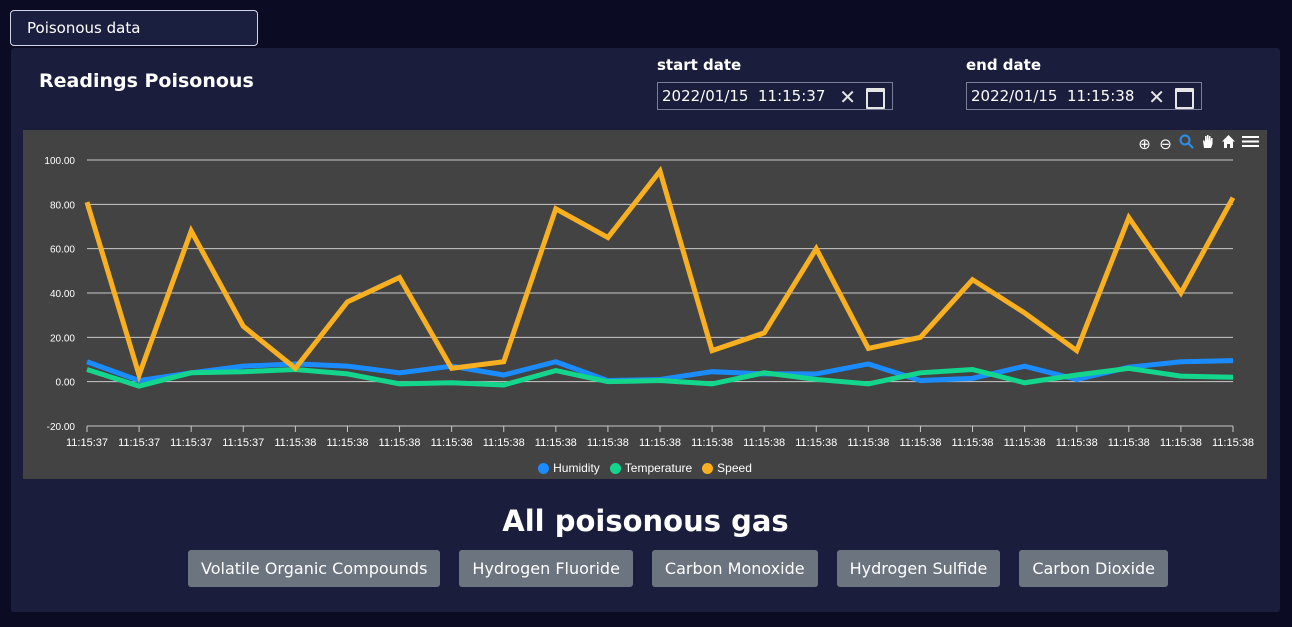 This screenshot has width=1292, height=627. I want to click on zoom-in-icon: ⊕, so click(1144, 143).